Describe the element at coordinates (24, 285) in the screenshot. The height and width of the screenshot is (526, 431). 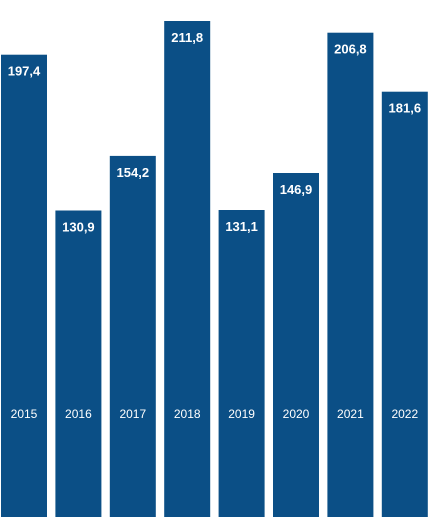
I see `bar-2015` at that location.